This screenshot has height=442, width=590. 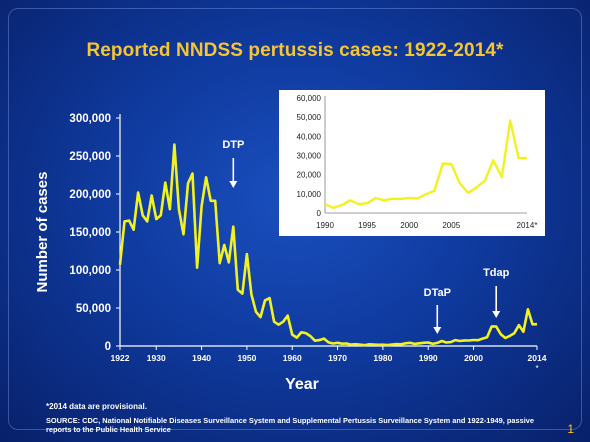 What do you see at coordinates (309, 98) in the screenshot?
I see `inset-y-tick-label: 60,000` at bounding box center [309, 98].